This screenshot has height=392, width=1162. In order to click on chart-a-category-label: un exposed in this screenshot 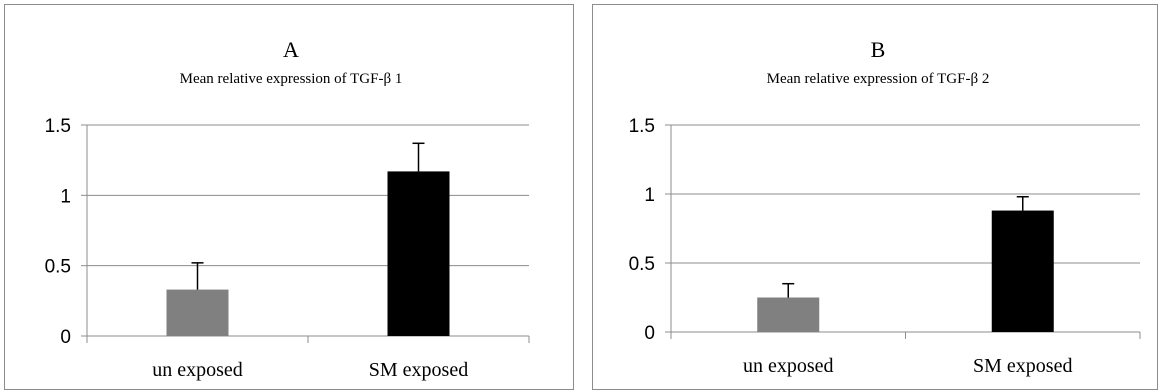, I will do `click(197, 370)`.